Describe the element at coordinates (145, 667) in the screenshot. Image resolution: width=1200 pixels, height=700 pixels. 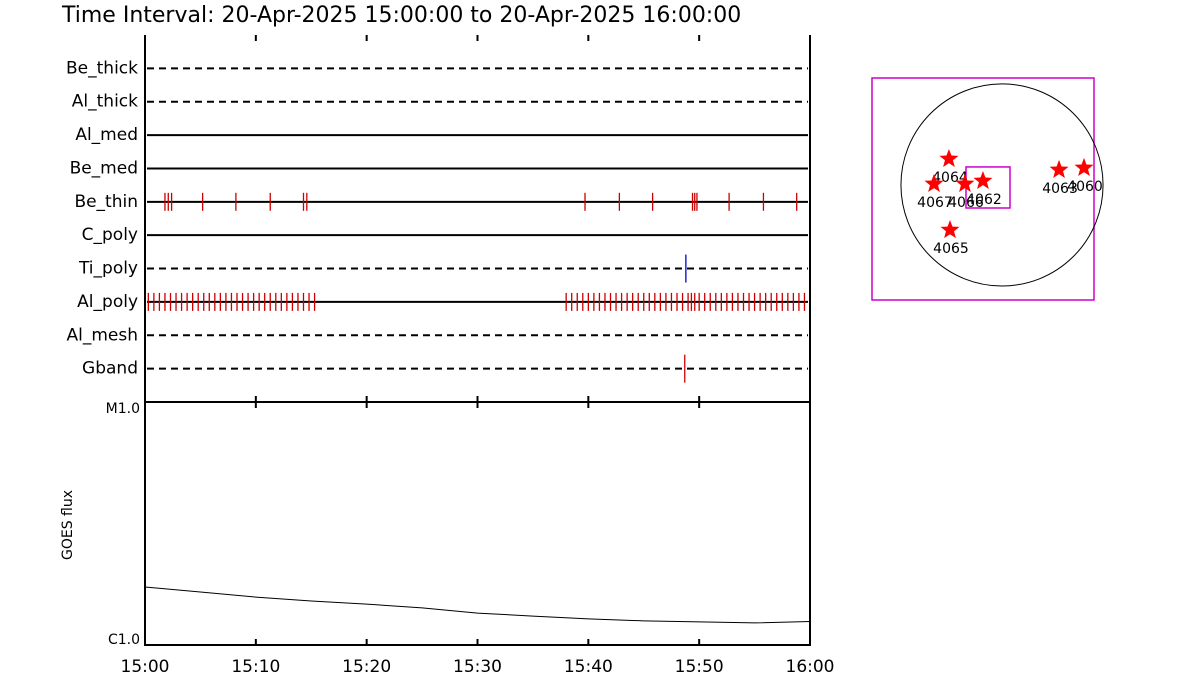
I see `x-tick-label: 15:00` at that location.